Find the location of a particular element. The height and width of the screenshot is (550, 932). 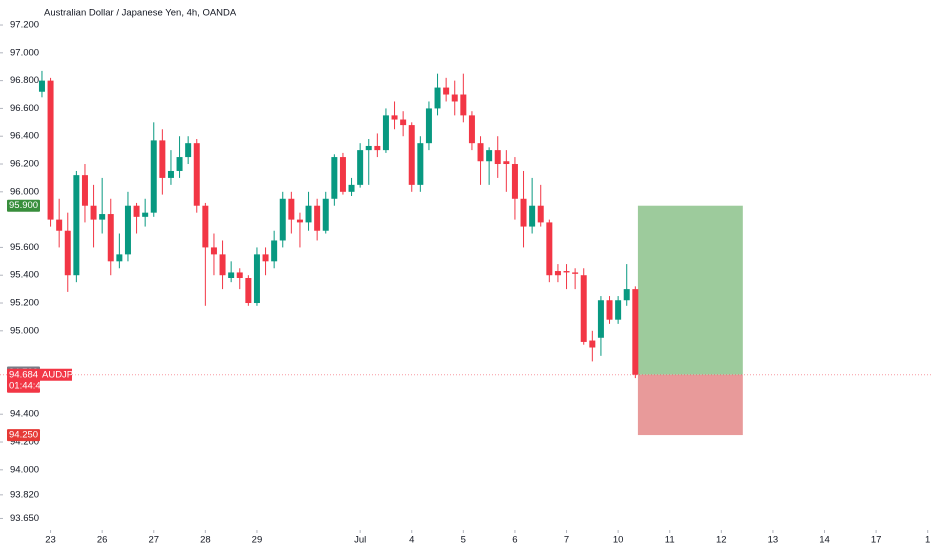

x-tick-label: 13 is located at coordinates (773, 540).